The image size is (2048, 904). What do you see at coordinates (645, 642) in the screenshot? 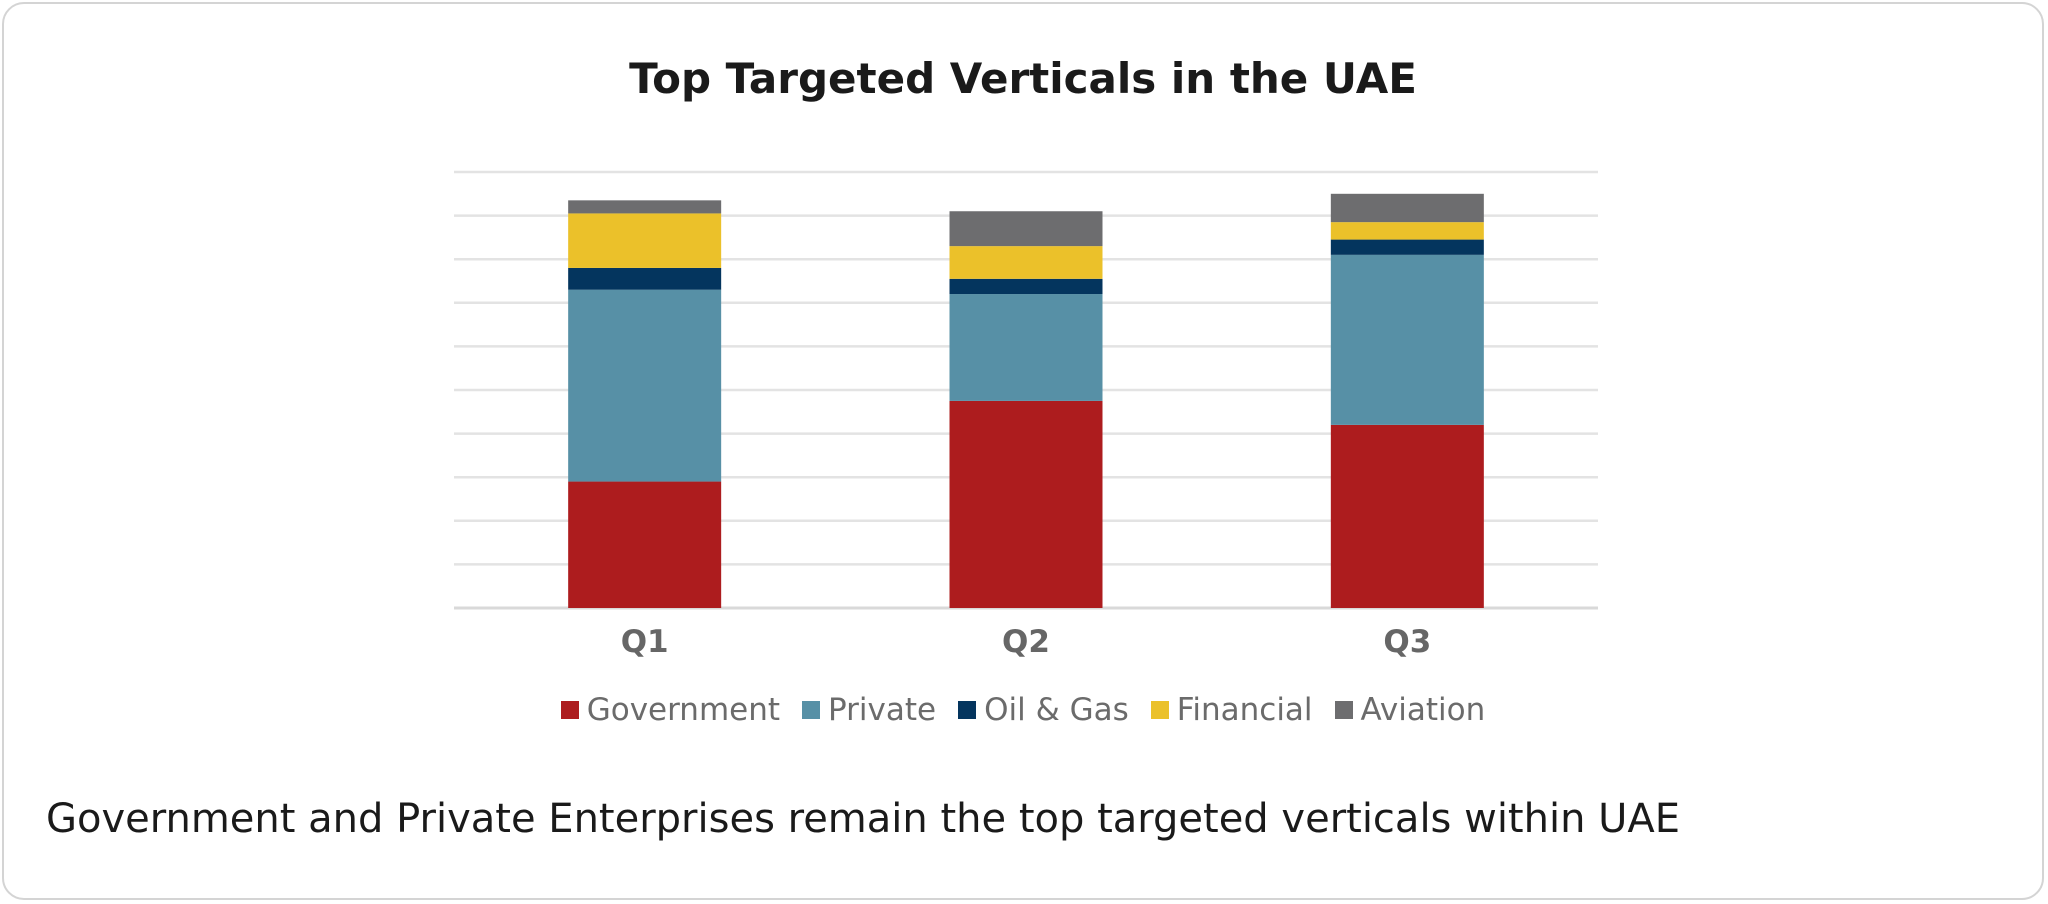
I see `x-tick-label: Q1` at bounding box center [645, 642].